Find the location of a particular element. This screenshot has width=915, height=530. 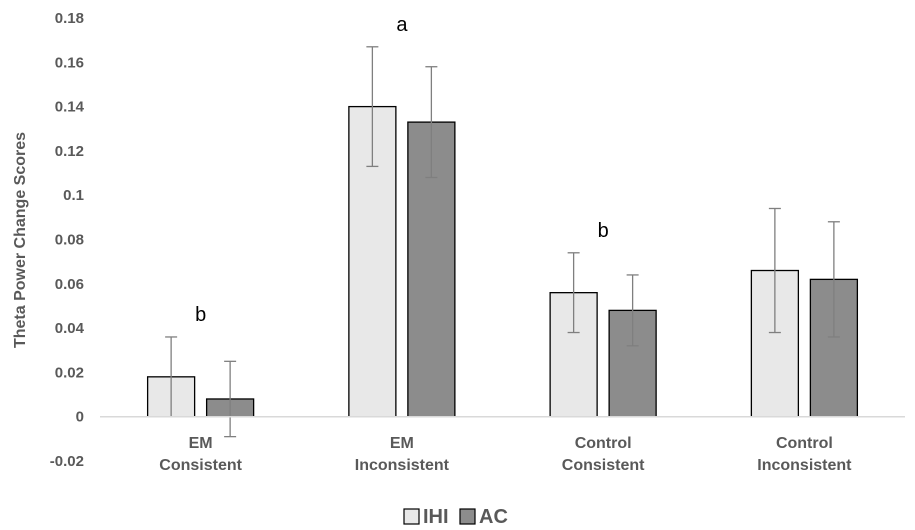

legend-swatch-ihi is located at coordinates (411, 516).